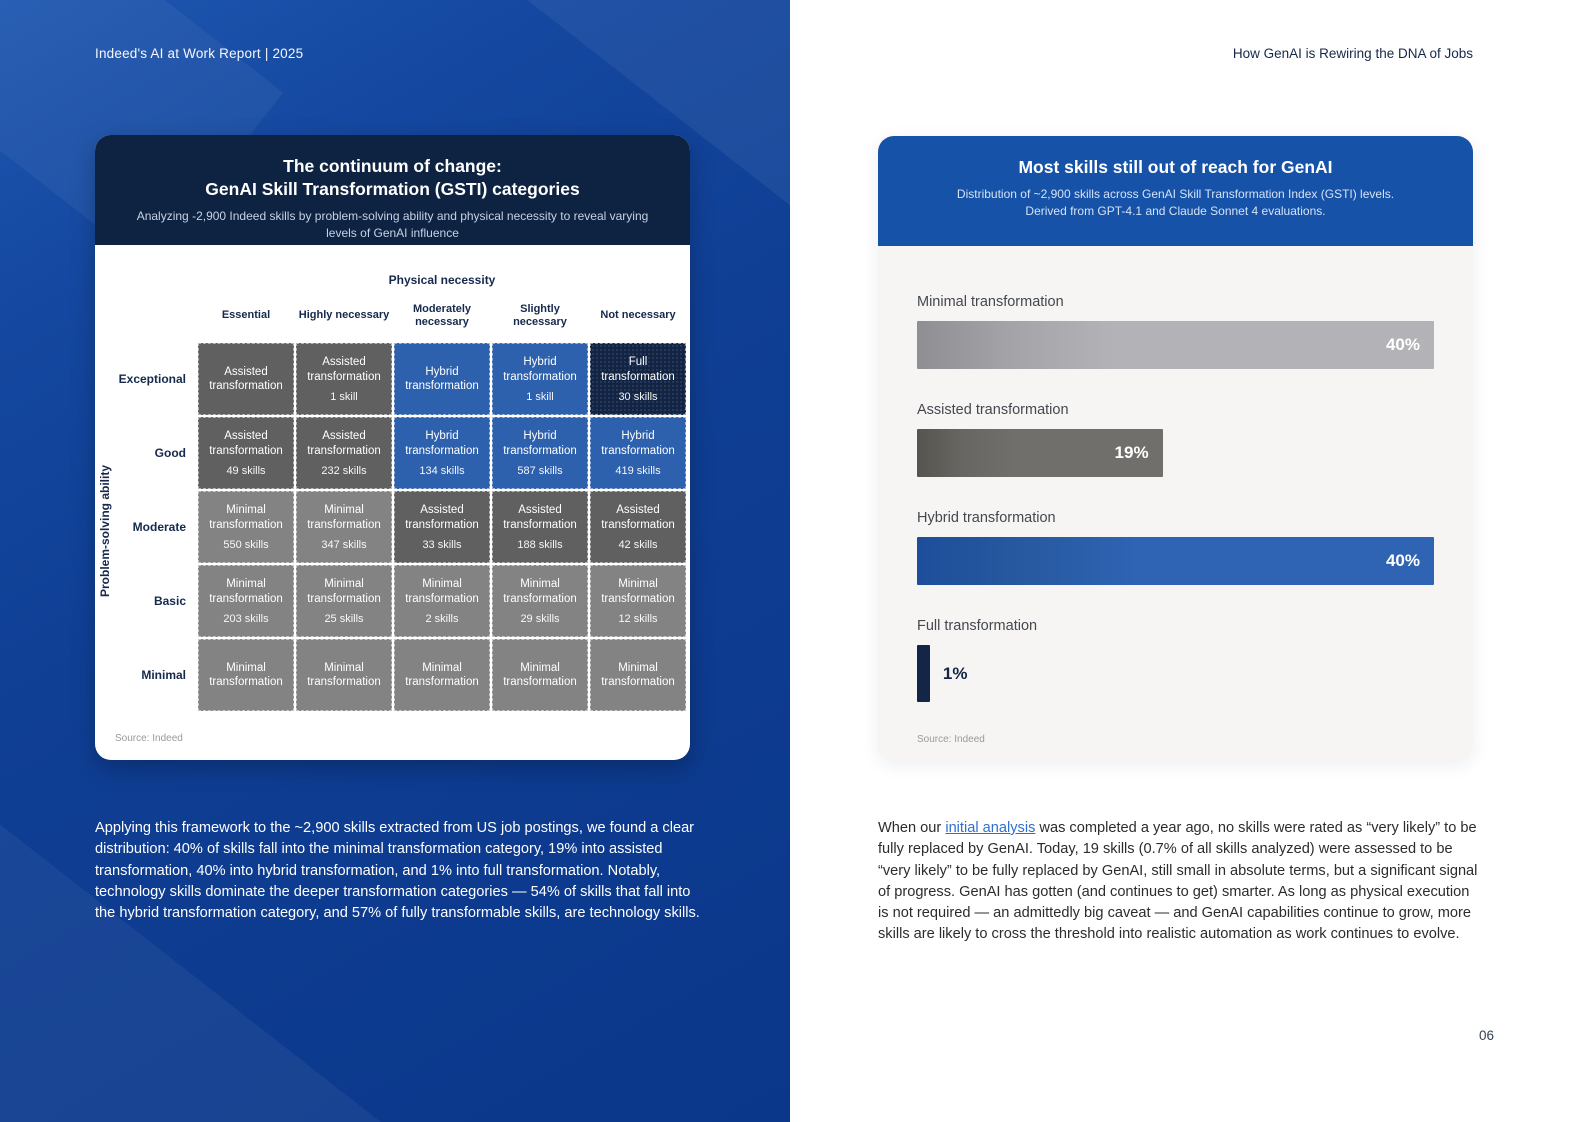 The height and width of the screenshot is (1122, 1586). Describe the element at coordinates (990, 828) in the screenshot. I see `initial-analysis-link: initial analysis` at that location.